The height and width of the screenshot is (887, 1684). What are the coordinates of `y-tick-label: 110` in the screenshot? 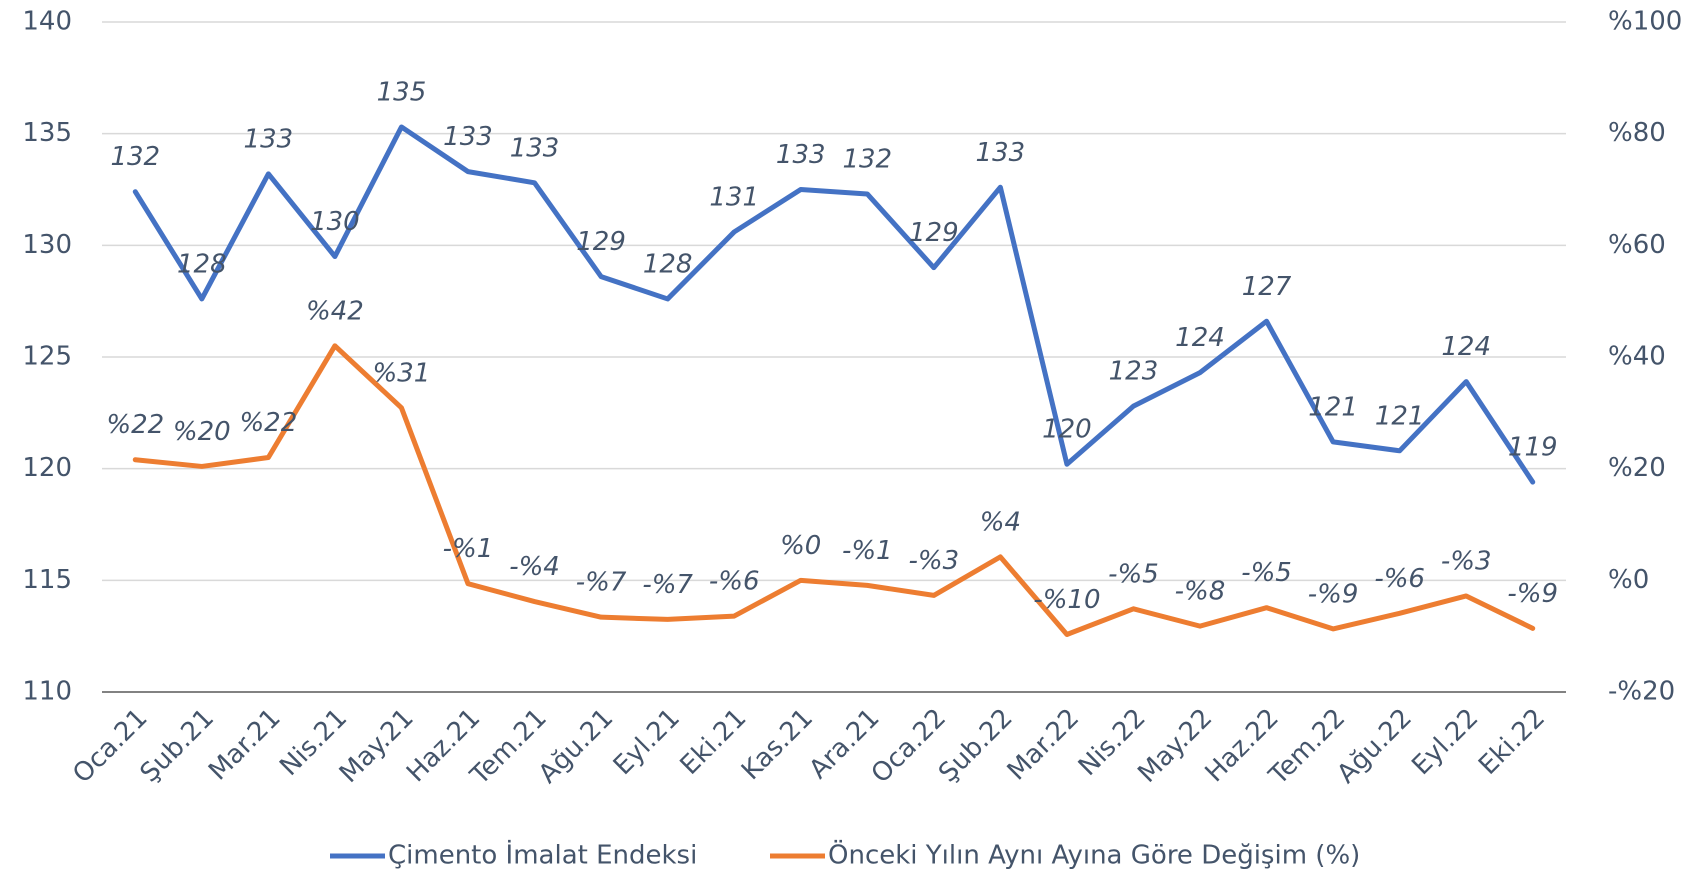 It's located at (47, 692).